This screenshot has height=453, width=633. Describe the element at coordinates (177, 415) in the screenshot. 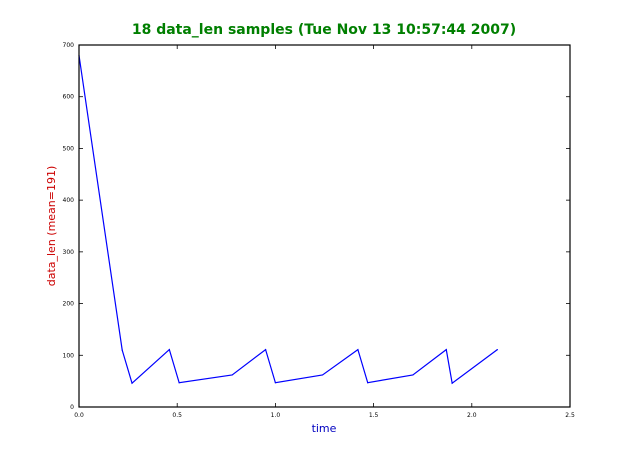

I see `x-tick-label: 0.5` at that location.